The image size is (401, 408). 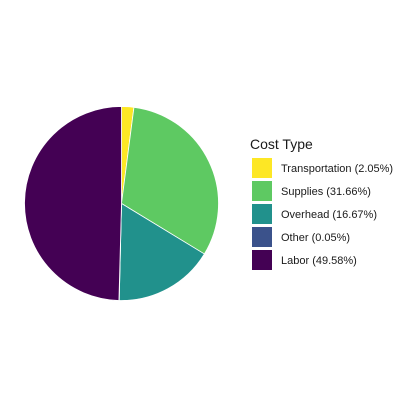 I want to click on legend-label-overhead: Overhead (16.67%), so click(x=329, y=215).